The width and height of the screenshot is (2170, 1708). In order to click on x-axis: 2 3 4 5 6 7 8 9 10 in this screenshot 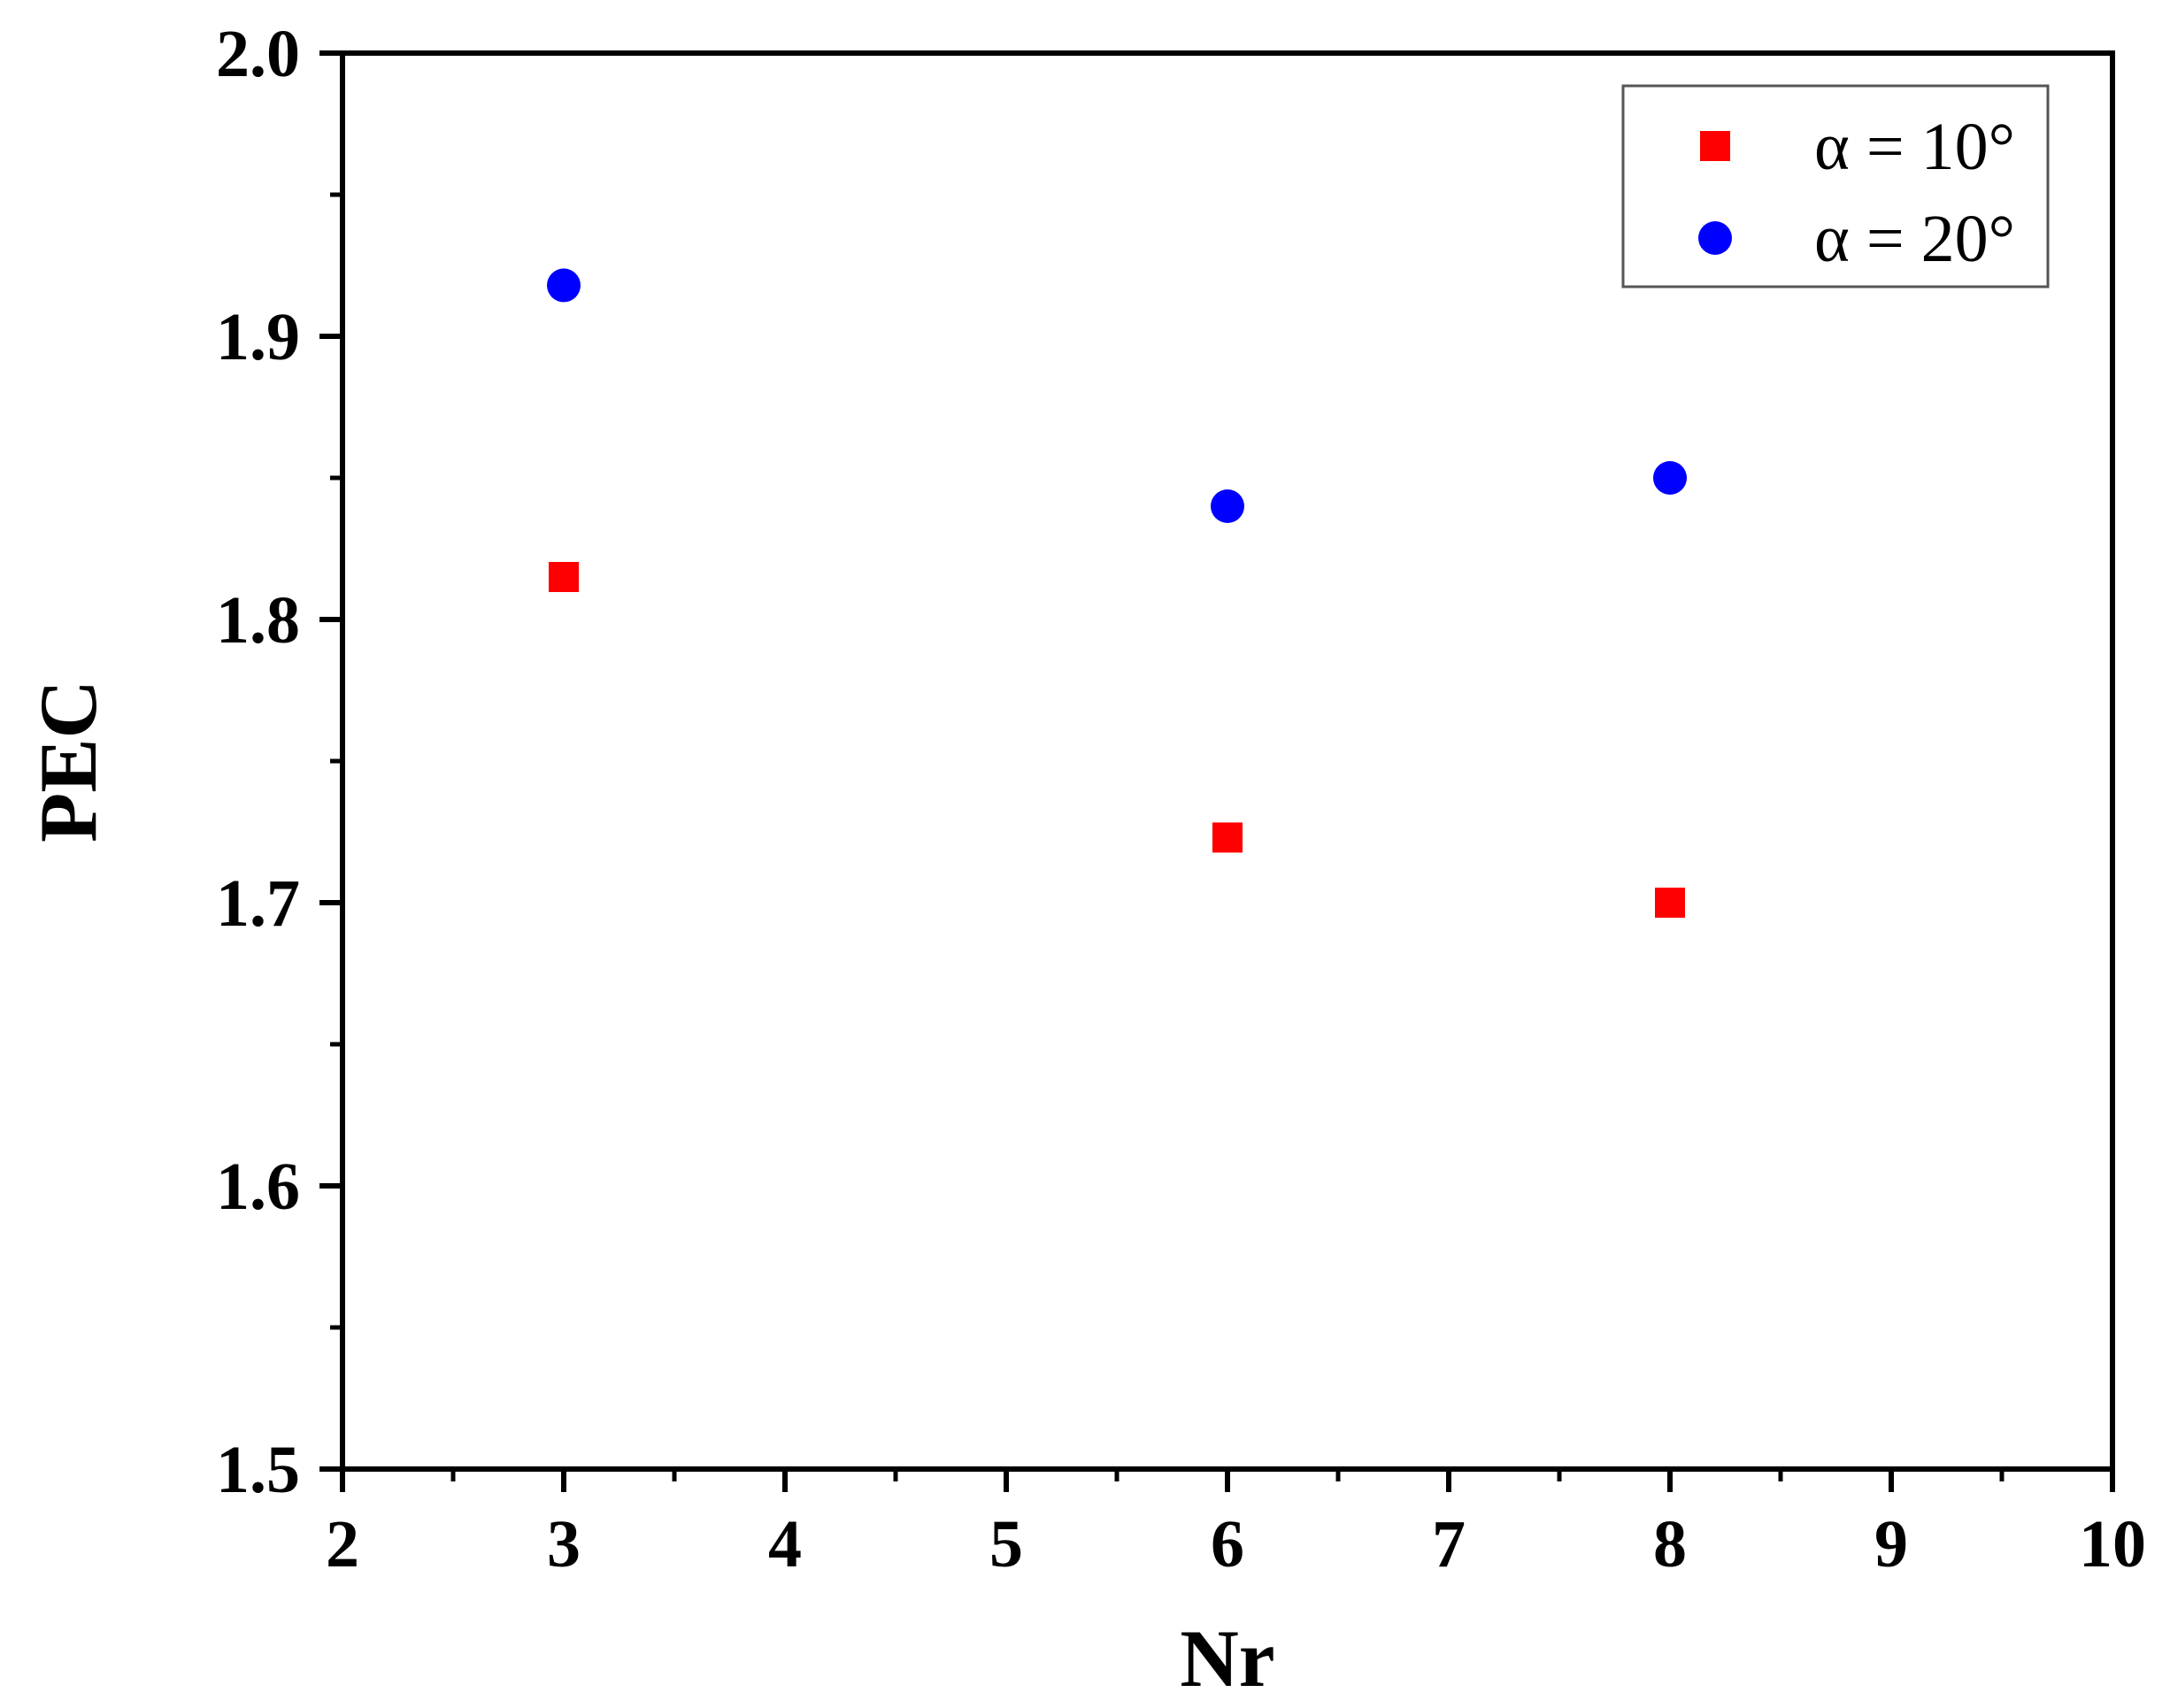, I will do `click(1236, 1525)`.